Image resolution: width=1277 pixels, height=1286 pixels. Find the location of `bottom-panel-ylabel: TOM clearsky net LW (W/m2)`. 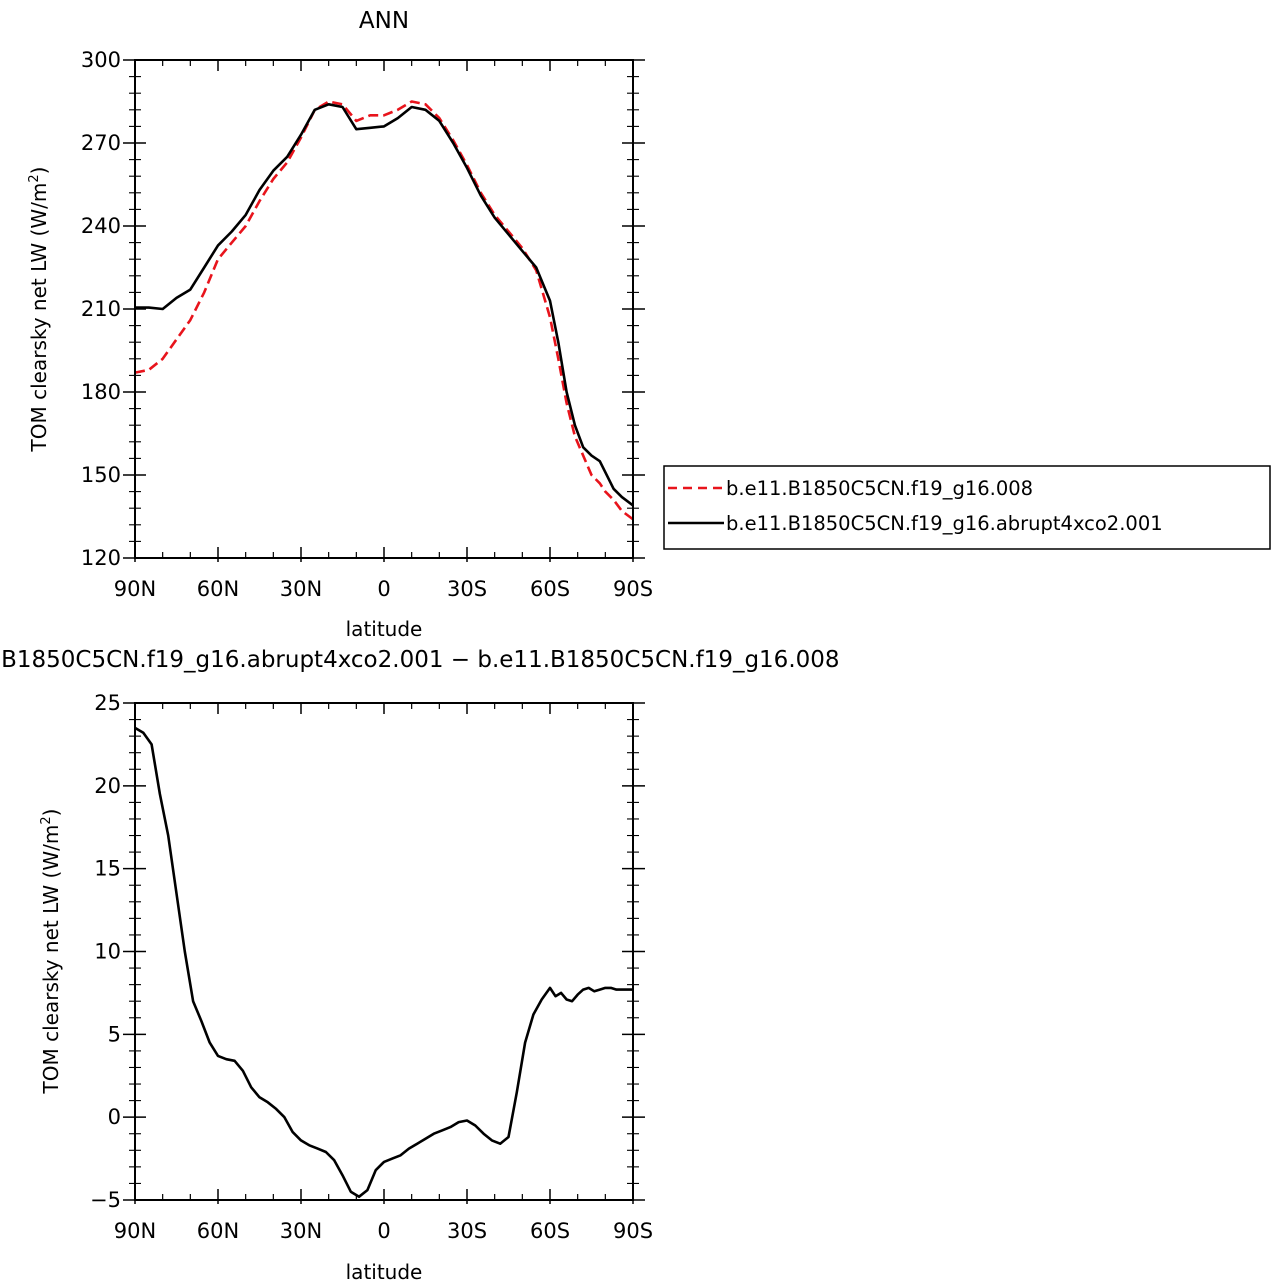

bottom-panel-ylabel: TOM clearsky net LW (W/m2) is located at coordinates (51, 952).